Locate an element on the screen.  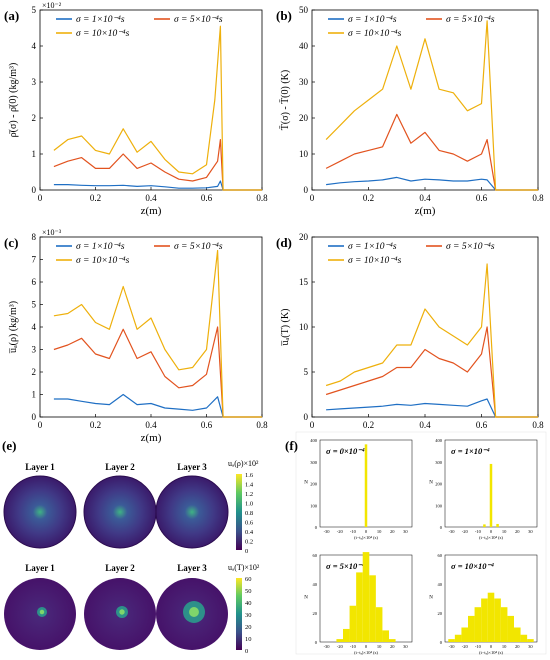
hist-x-tick-label: -30 is located at coordinates (327, 646).